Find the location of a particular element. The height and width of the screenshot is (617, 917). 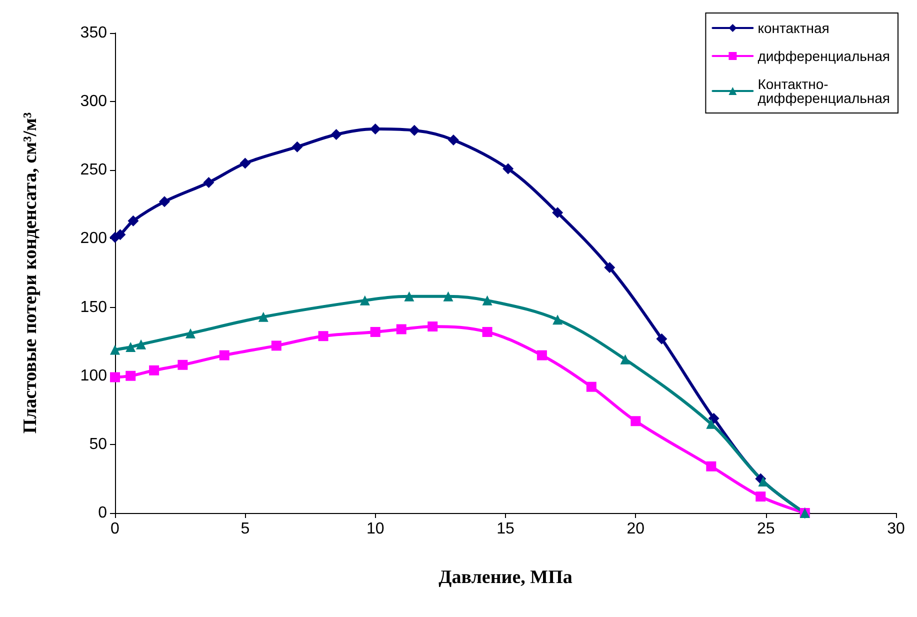

y-tick-label: 50 is located at coordinates (98, 444).